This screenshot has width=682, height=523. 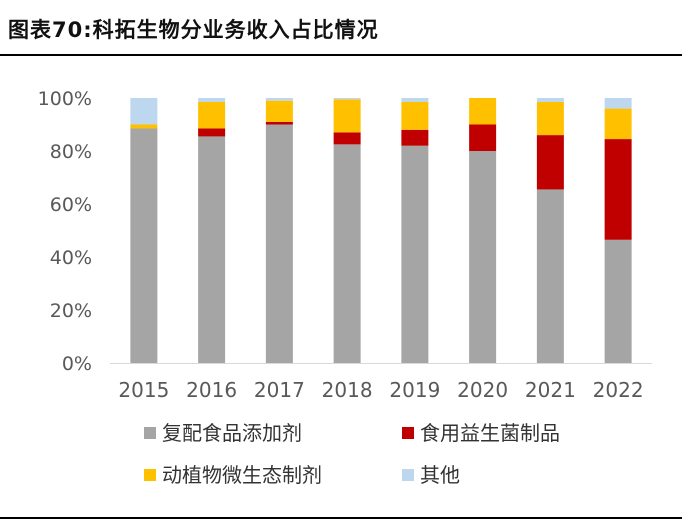 I want to click on x-tick-label: 2017, so click(x=279, y=390).